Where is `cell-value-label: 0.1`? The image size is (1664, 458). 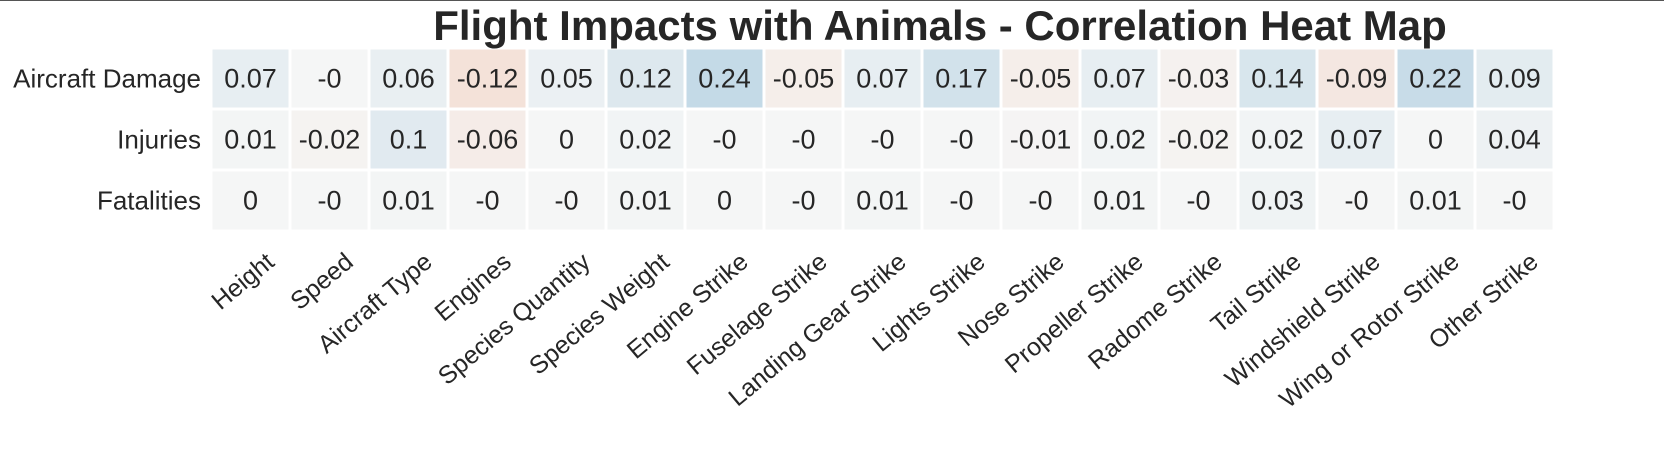 cell-value-label: 0.1 is located at coordinates (409, 140).